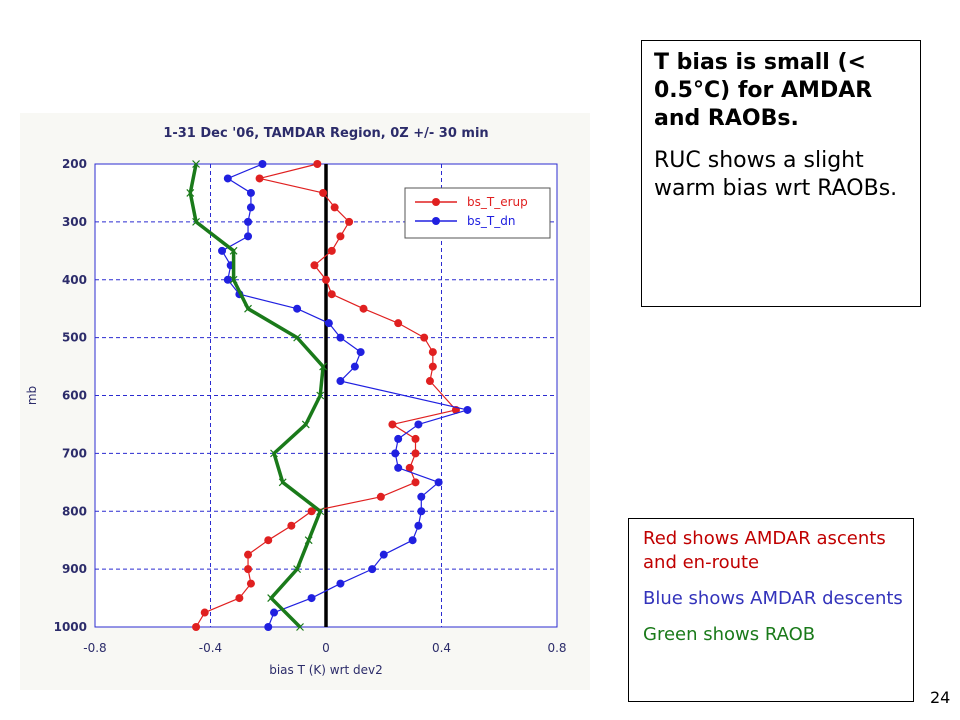 The width and height of the screenshot is (960, 720). Describe the element at coordinates (764, 550) in the screenshot. I see `color-key-red: Red shows AMDAR ascents and en-route` at that location.